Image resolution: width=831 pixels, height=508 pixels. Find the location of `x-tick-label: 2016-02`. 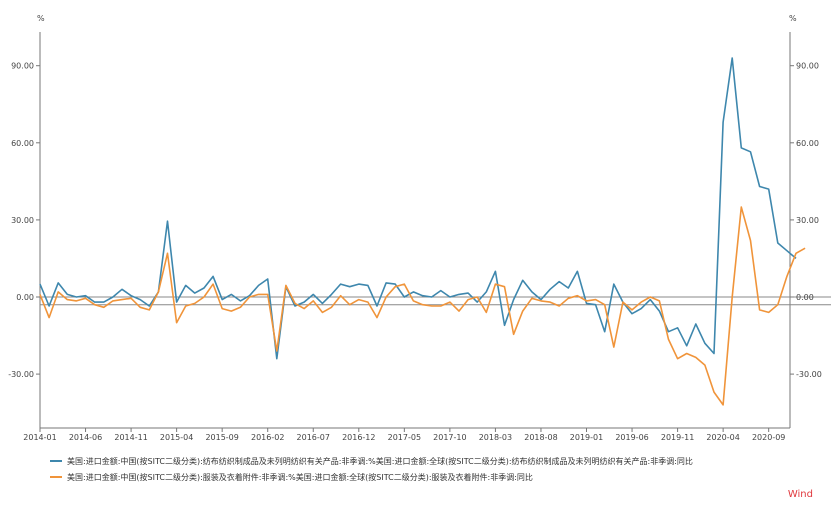

x-tick-label: 2016-02 is located at coordinates (267, 437).